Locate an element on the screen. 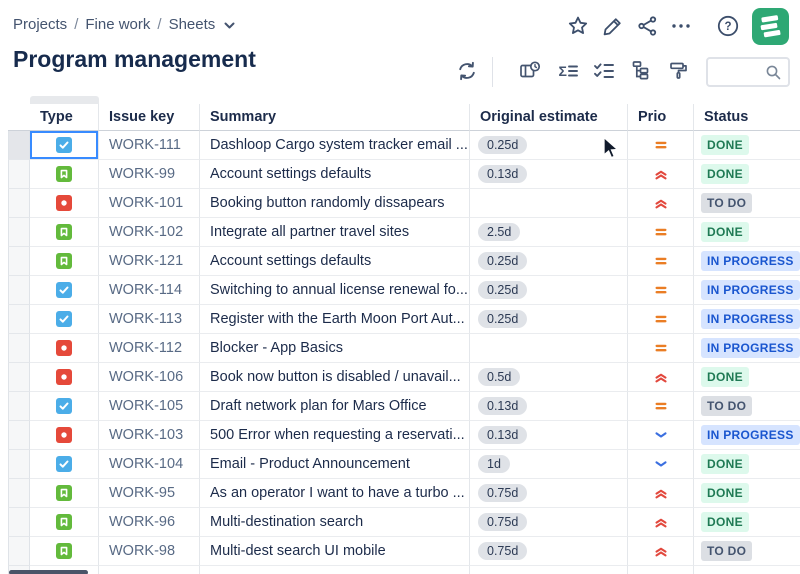 The image size is (800, 574). column-header-prio: Prio is located at coordinates (661, 117).